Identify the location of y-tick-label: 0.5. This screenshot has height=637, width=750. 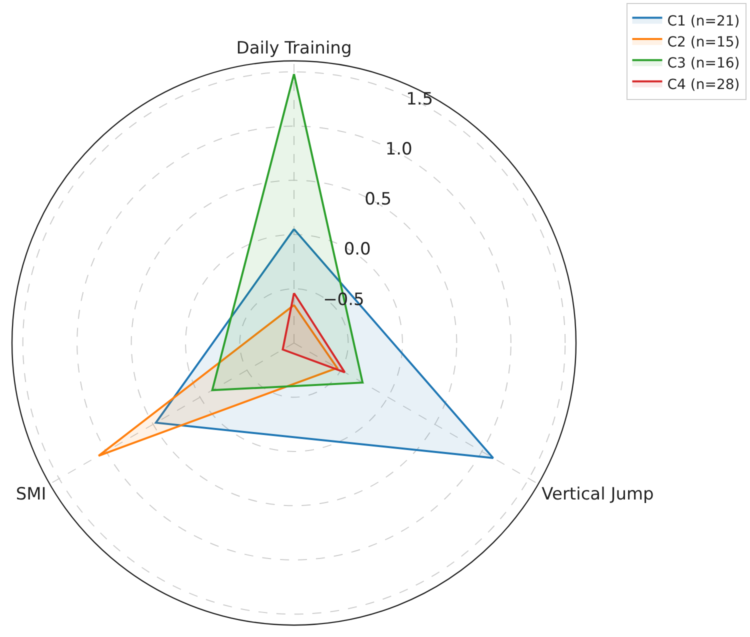
(378, 200).